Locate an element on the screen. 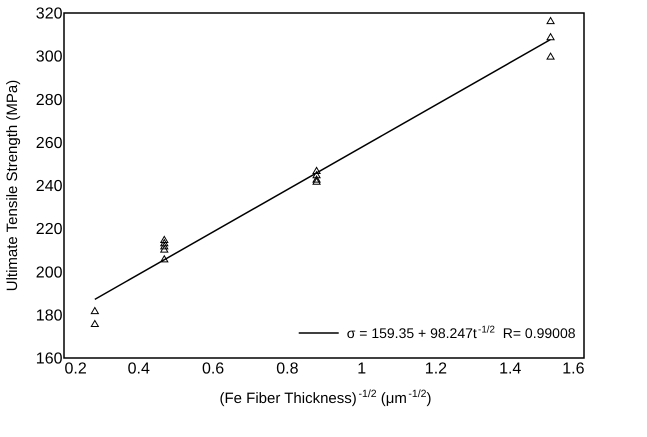 Image resolution: width=647 pixels, height=437 pixels. y-tick-label: 280 is located at coordinates (49, 100).